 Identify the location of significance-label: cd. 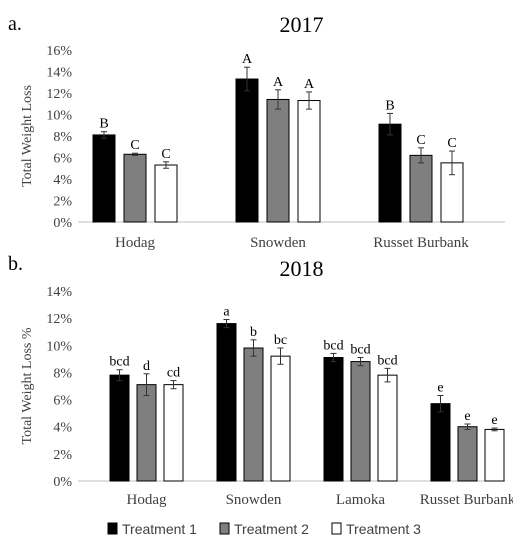
(173, 373).